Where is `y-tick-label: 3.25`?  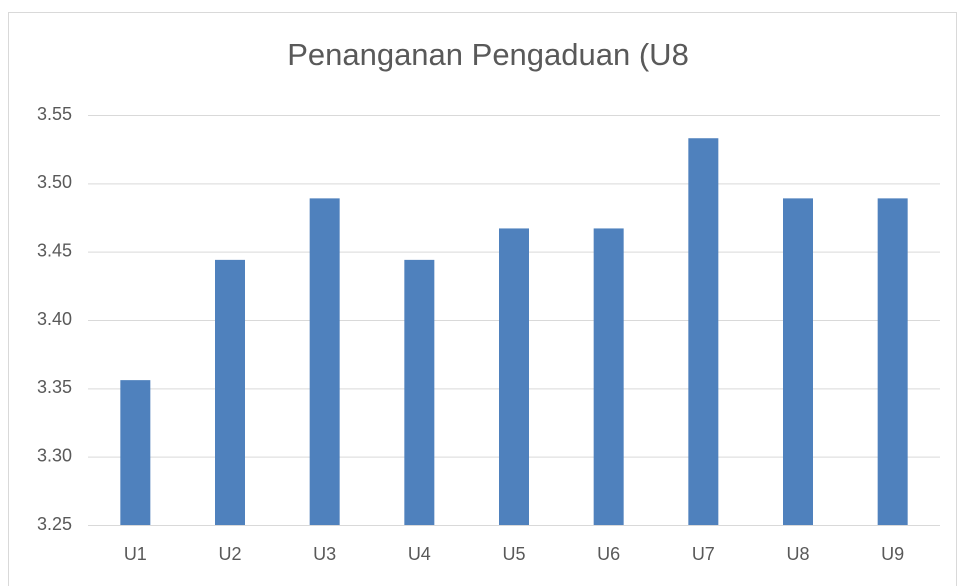 y-tick-label: 3.25 is located at coordinates (54, 524).